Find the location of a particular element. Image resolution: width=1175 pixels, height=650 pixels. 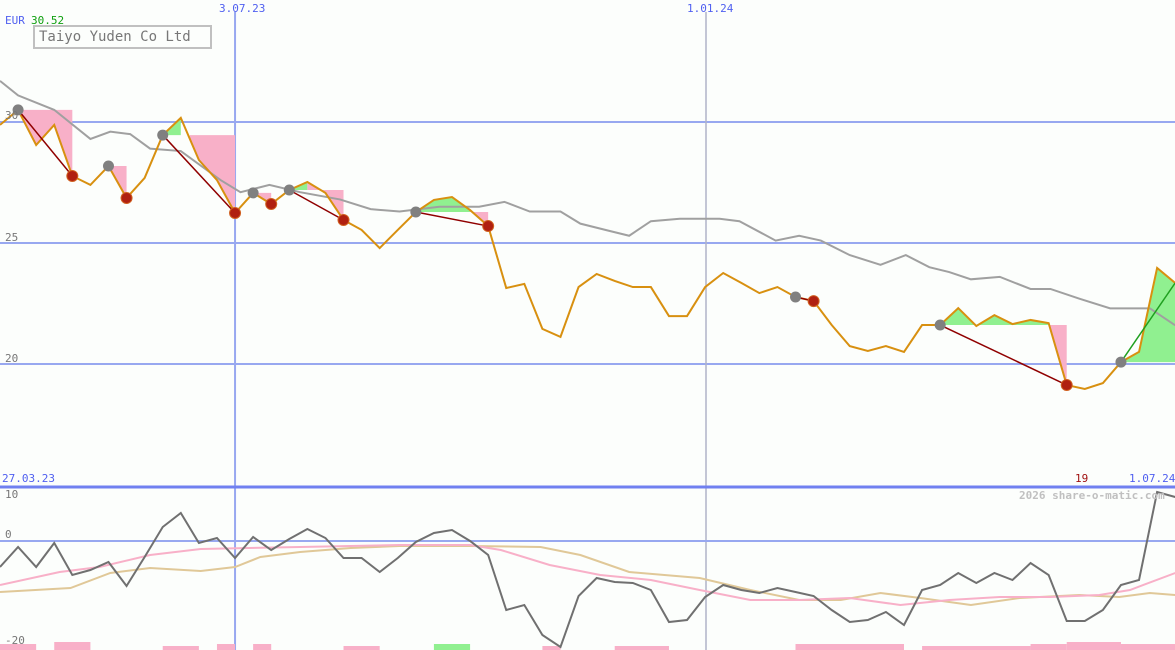

watermark: 2026 share-o-matic.com is located at coordinates (1092, 495).